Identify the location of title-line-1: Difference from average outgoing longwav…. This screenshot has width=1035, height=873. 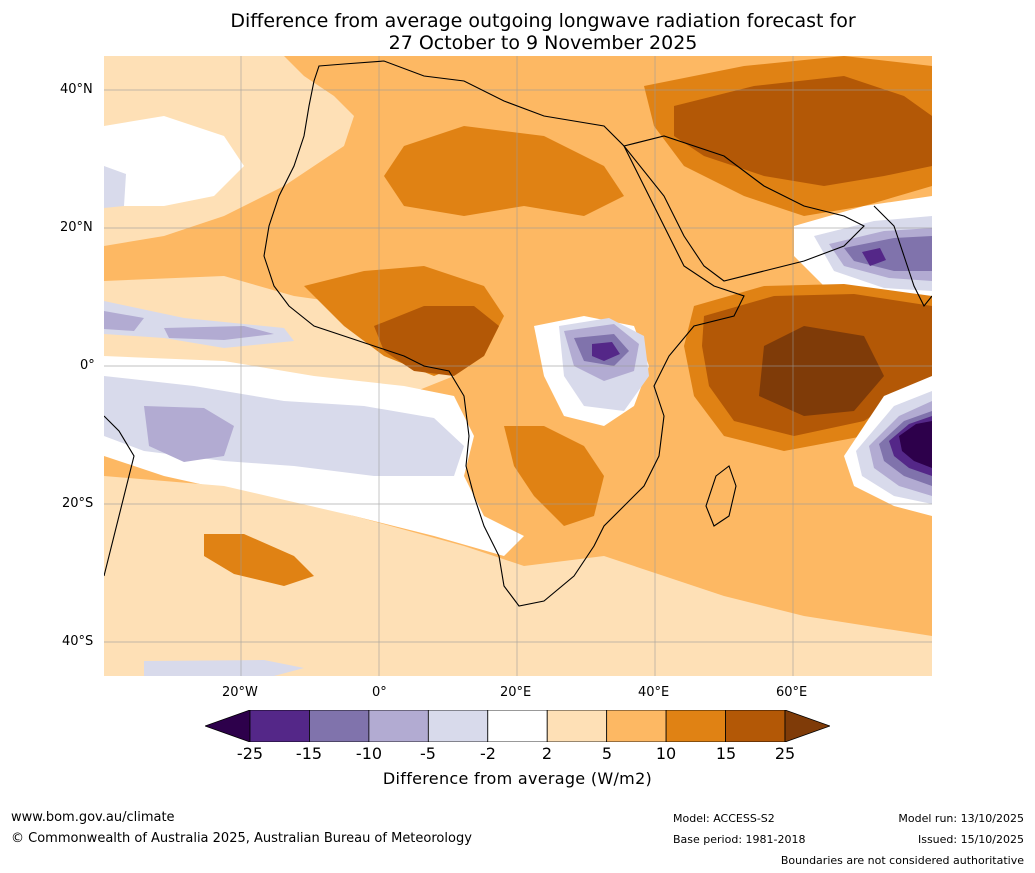
(543, 21).